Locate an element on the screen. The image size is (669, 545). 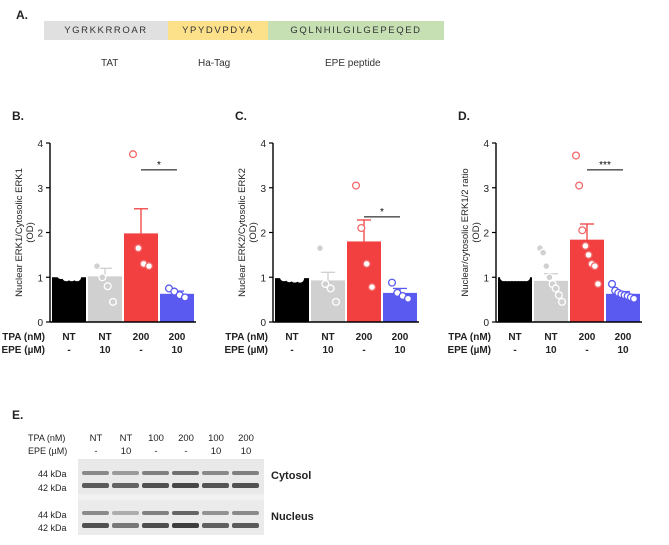
cytosol-marker-42: 42 kDa is located at coordinates (52, 488).